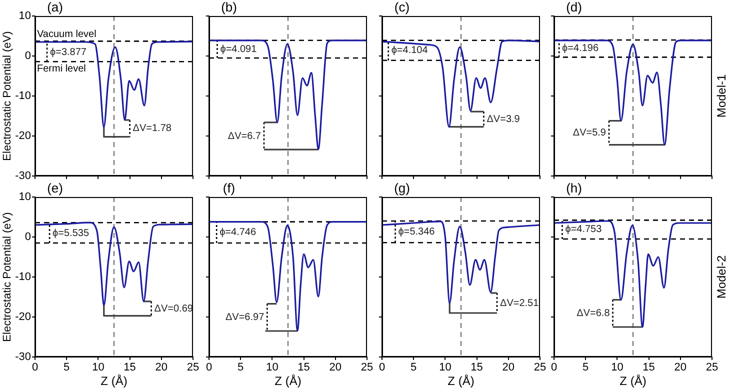 Image resolution: width=730 pixels, height=390 pixels. I want to click on annotation: ϕ=5.346, so click(417, 232).